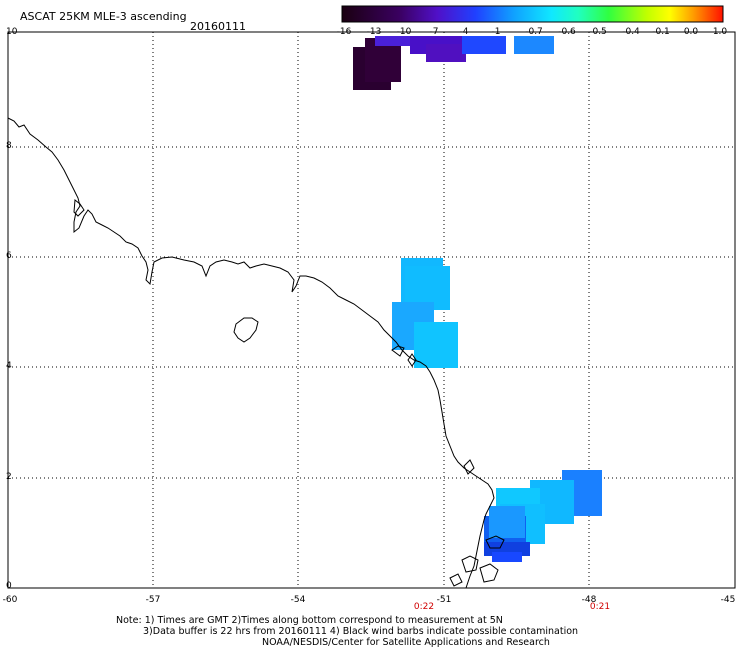 Image resolution: width=740 pixels, height=650 pixels. I want to click on lat-label: 6, so click(9, 256).